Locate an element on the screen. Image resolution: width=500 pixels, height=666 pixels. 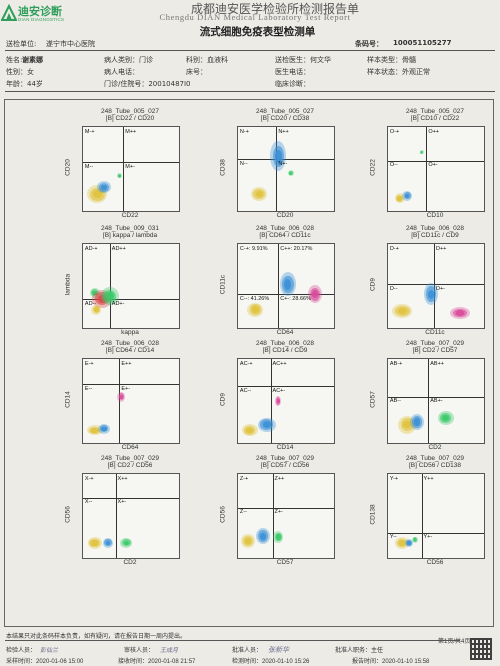
approver-title: 批准人职务：主任 is located at coordinates (359, 651).